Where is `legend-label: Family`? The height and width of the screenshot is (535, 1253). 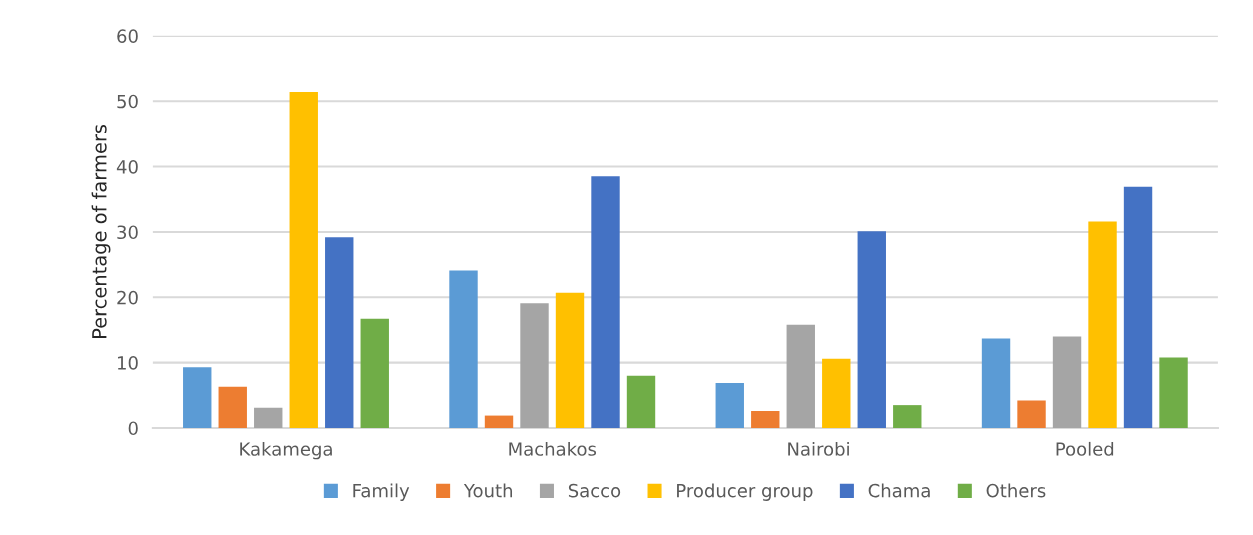
legend-label: Family is located at coordinates (381, 492).